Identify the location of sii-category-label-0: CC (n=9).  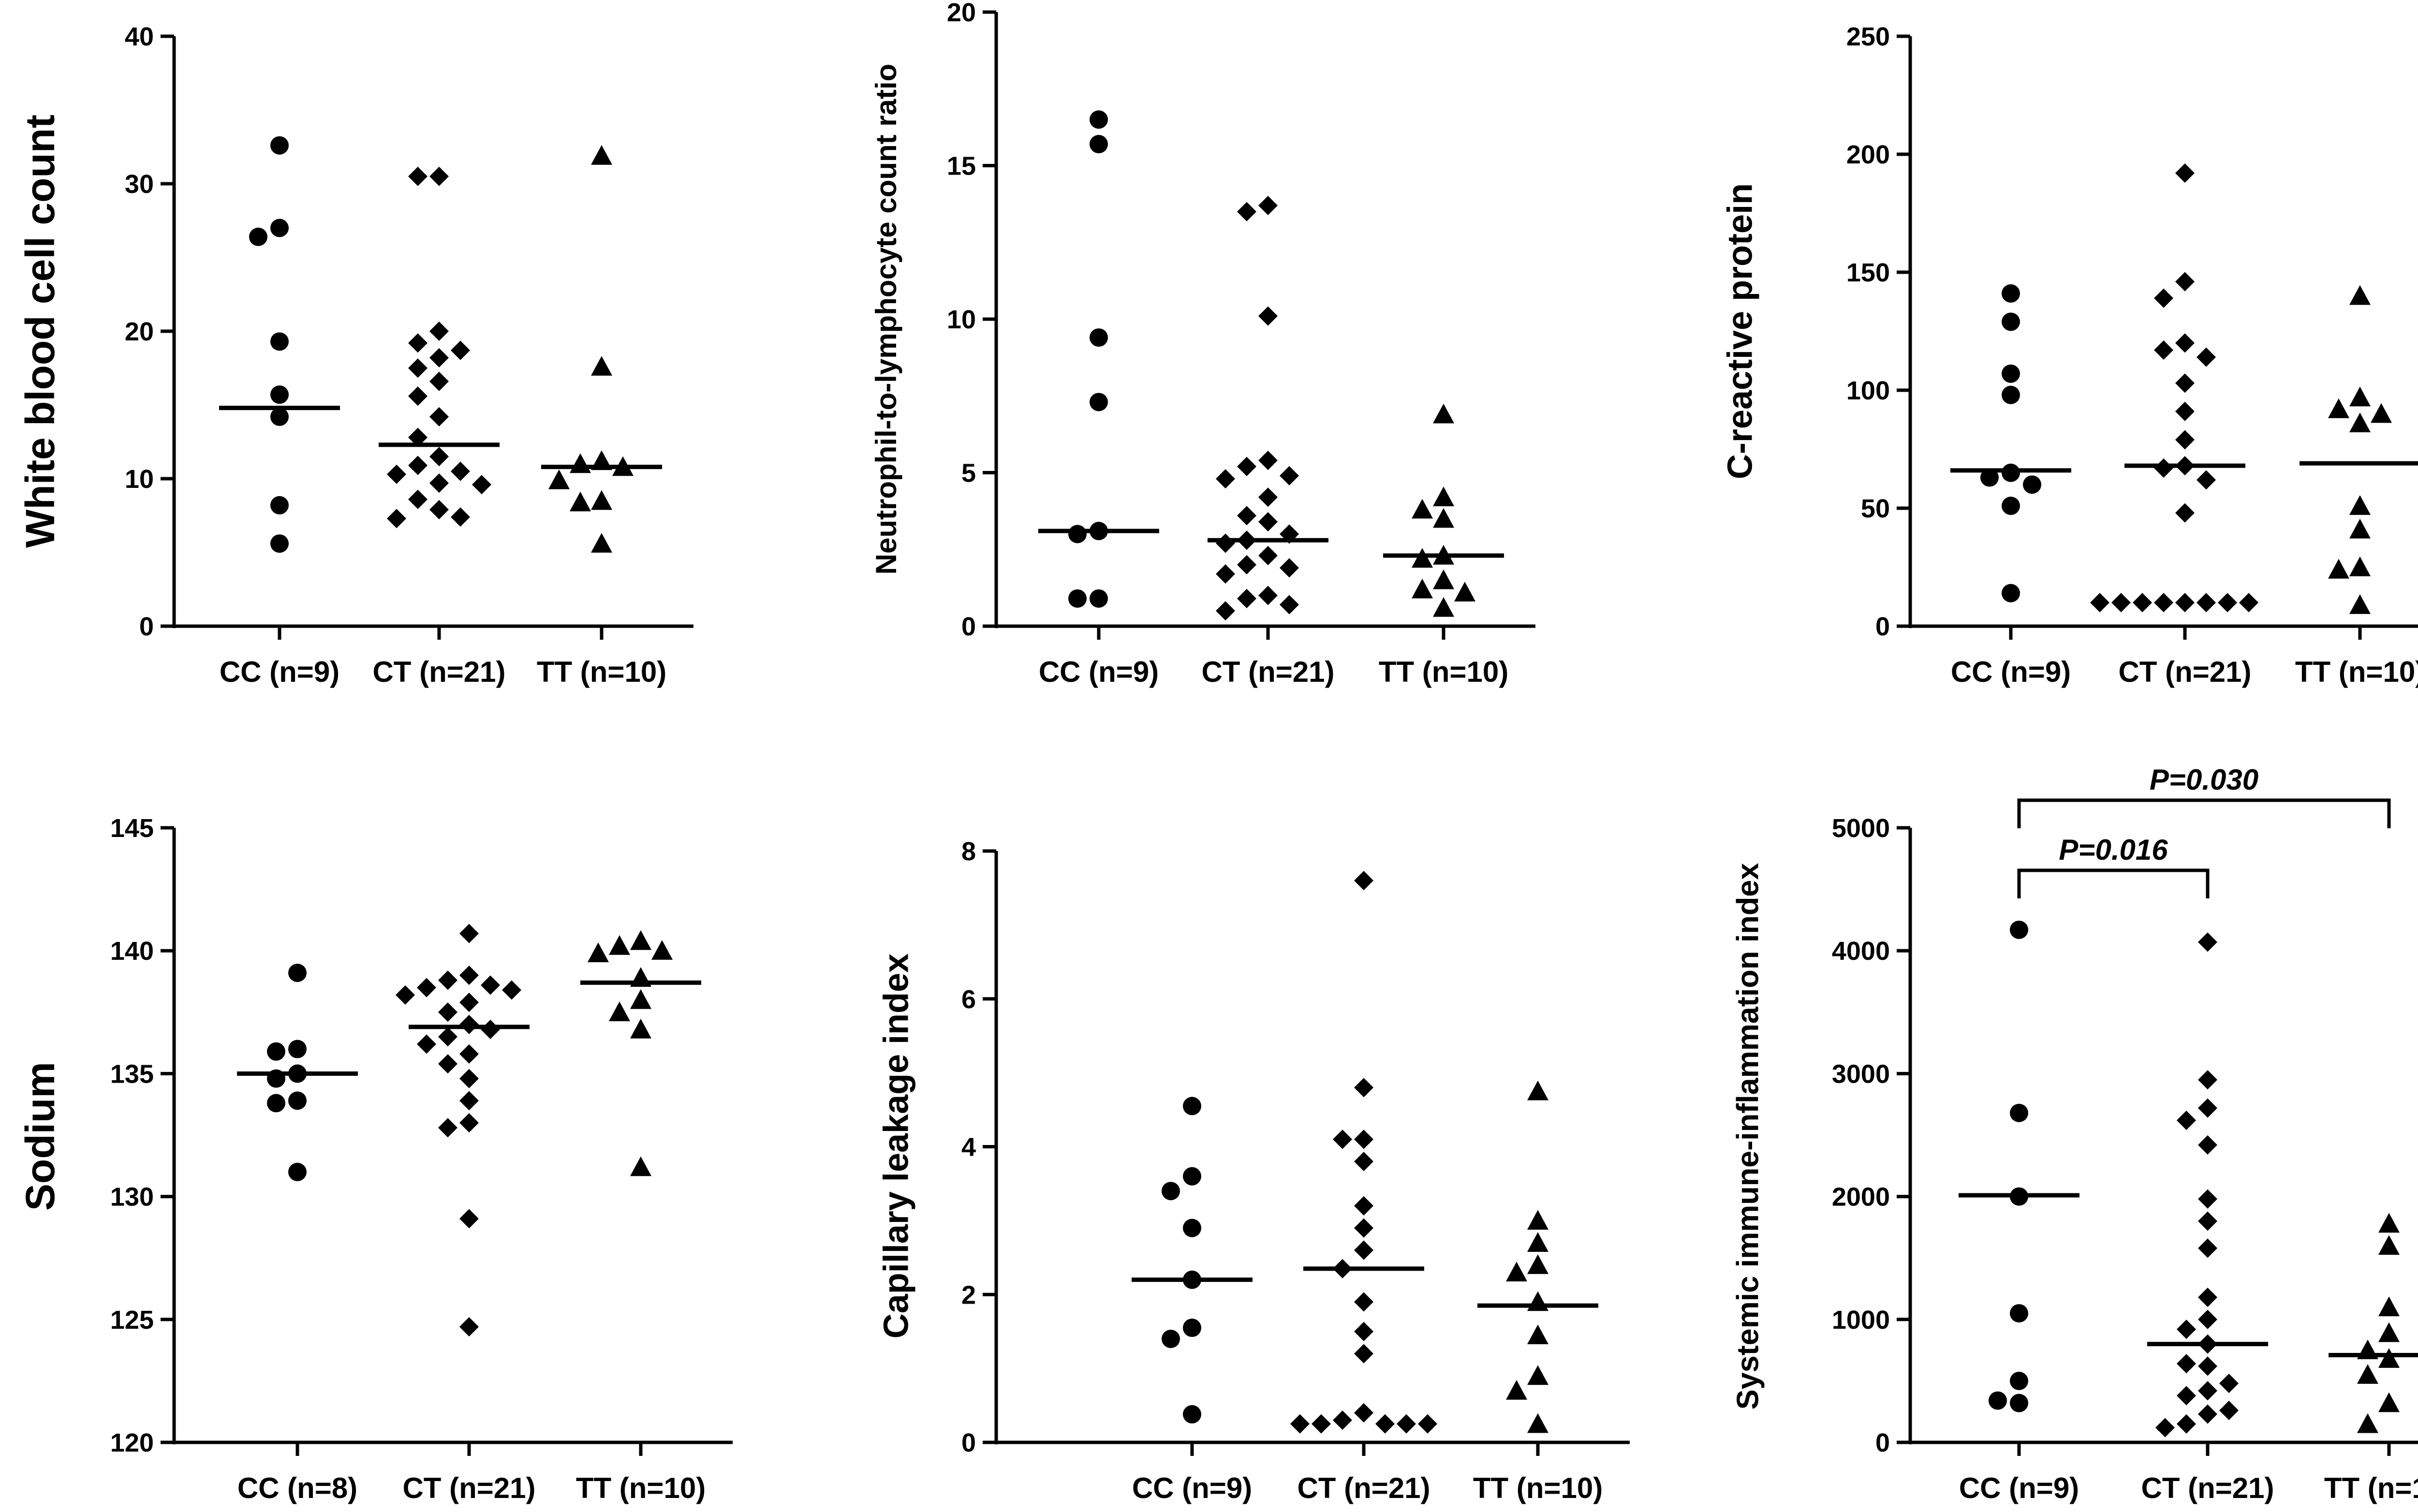
(2019, 1488).